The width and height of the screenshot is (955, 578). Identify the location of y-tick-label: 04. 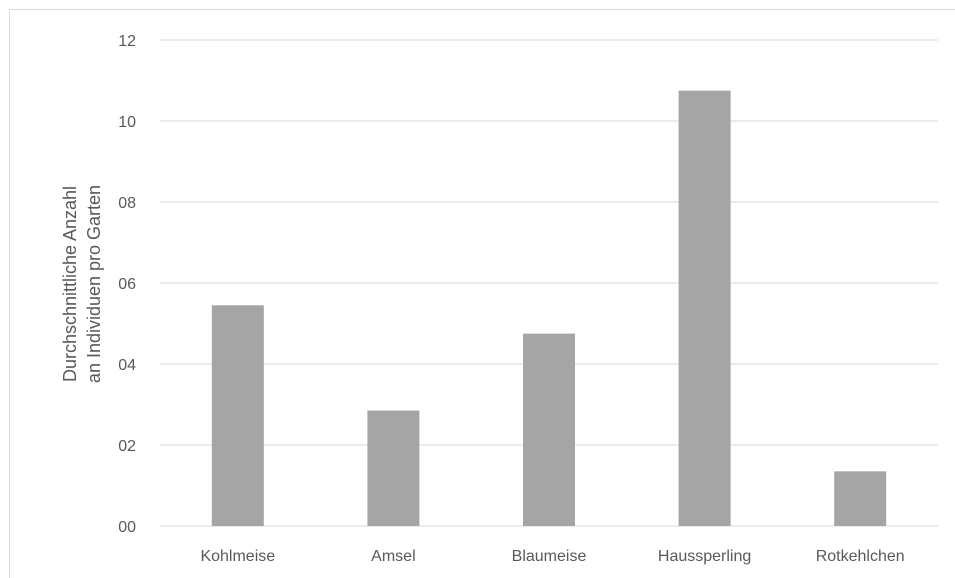
(127, 365).